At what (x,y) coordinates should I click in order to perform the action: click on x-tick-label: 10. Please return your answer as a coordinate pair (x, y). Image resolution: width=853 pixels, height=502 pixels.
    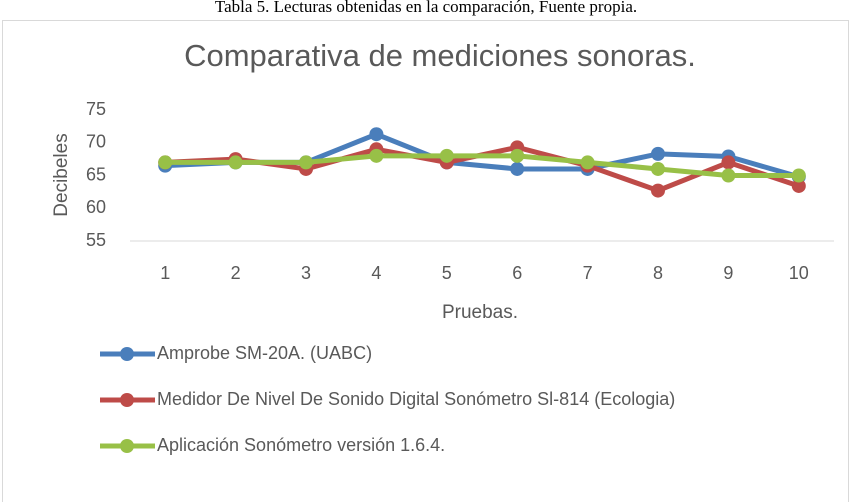
    Looking at the image, I should click on (799, 273).